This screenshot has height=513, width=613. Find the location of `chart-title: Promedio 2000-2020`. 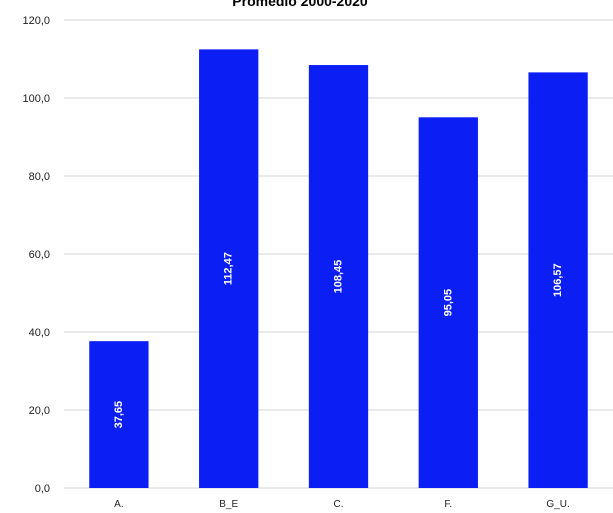

chart-title: Promedio 2000-2020 is located at coordinates (300, 4).